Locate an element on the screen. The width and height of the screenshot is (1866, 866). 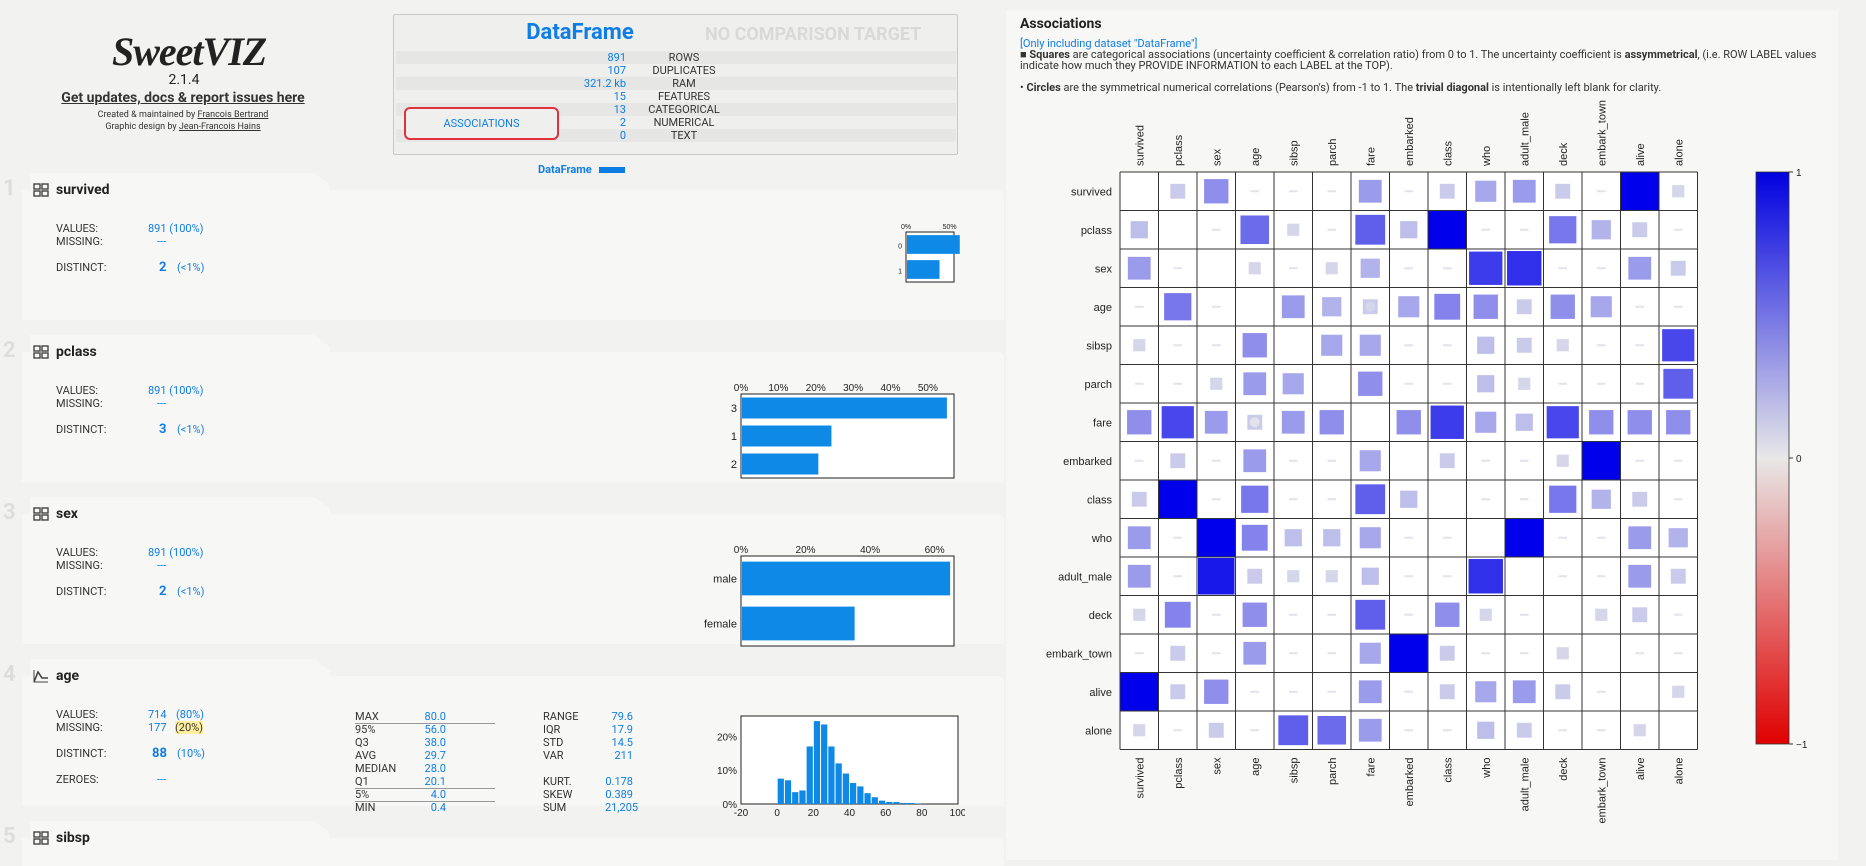
missing-value: --- is located at coordinates (162, 241).